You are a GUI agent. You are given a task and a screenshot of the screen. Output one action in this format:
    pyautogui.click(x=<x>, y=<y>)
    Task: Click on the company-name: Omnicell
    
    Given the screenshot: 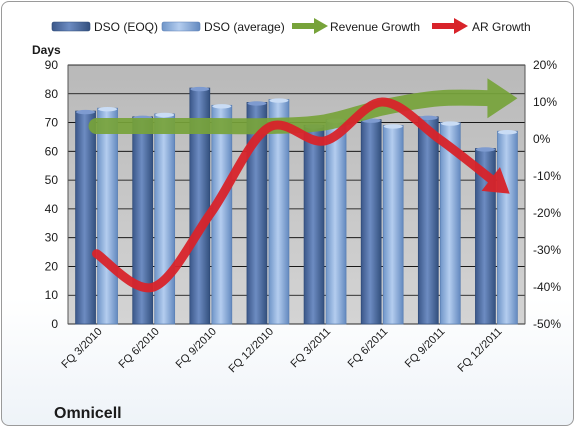 What is the action you would take?
    pyautogui.click(x=88, y=413)
    